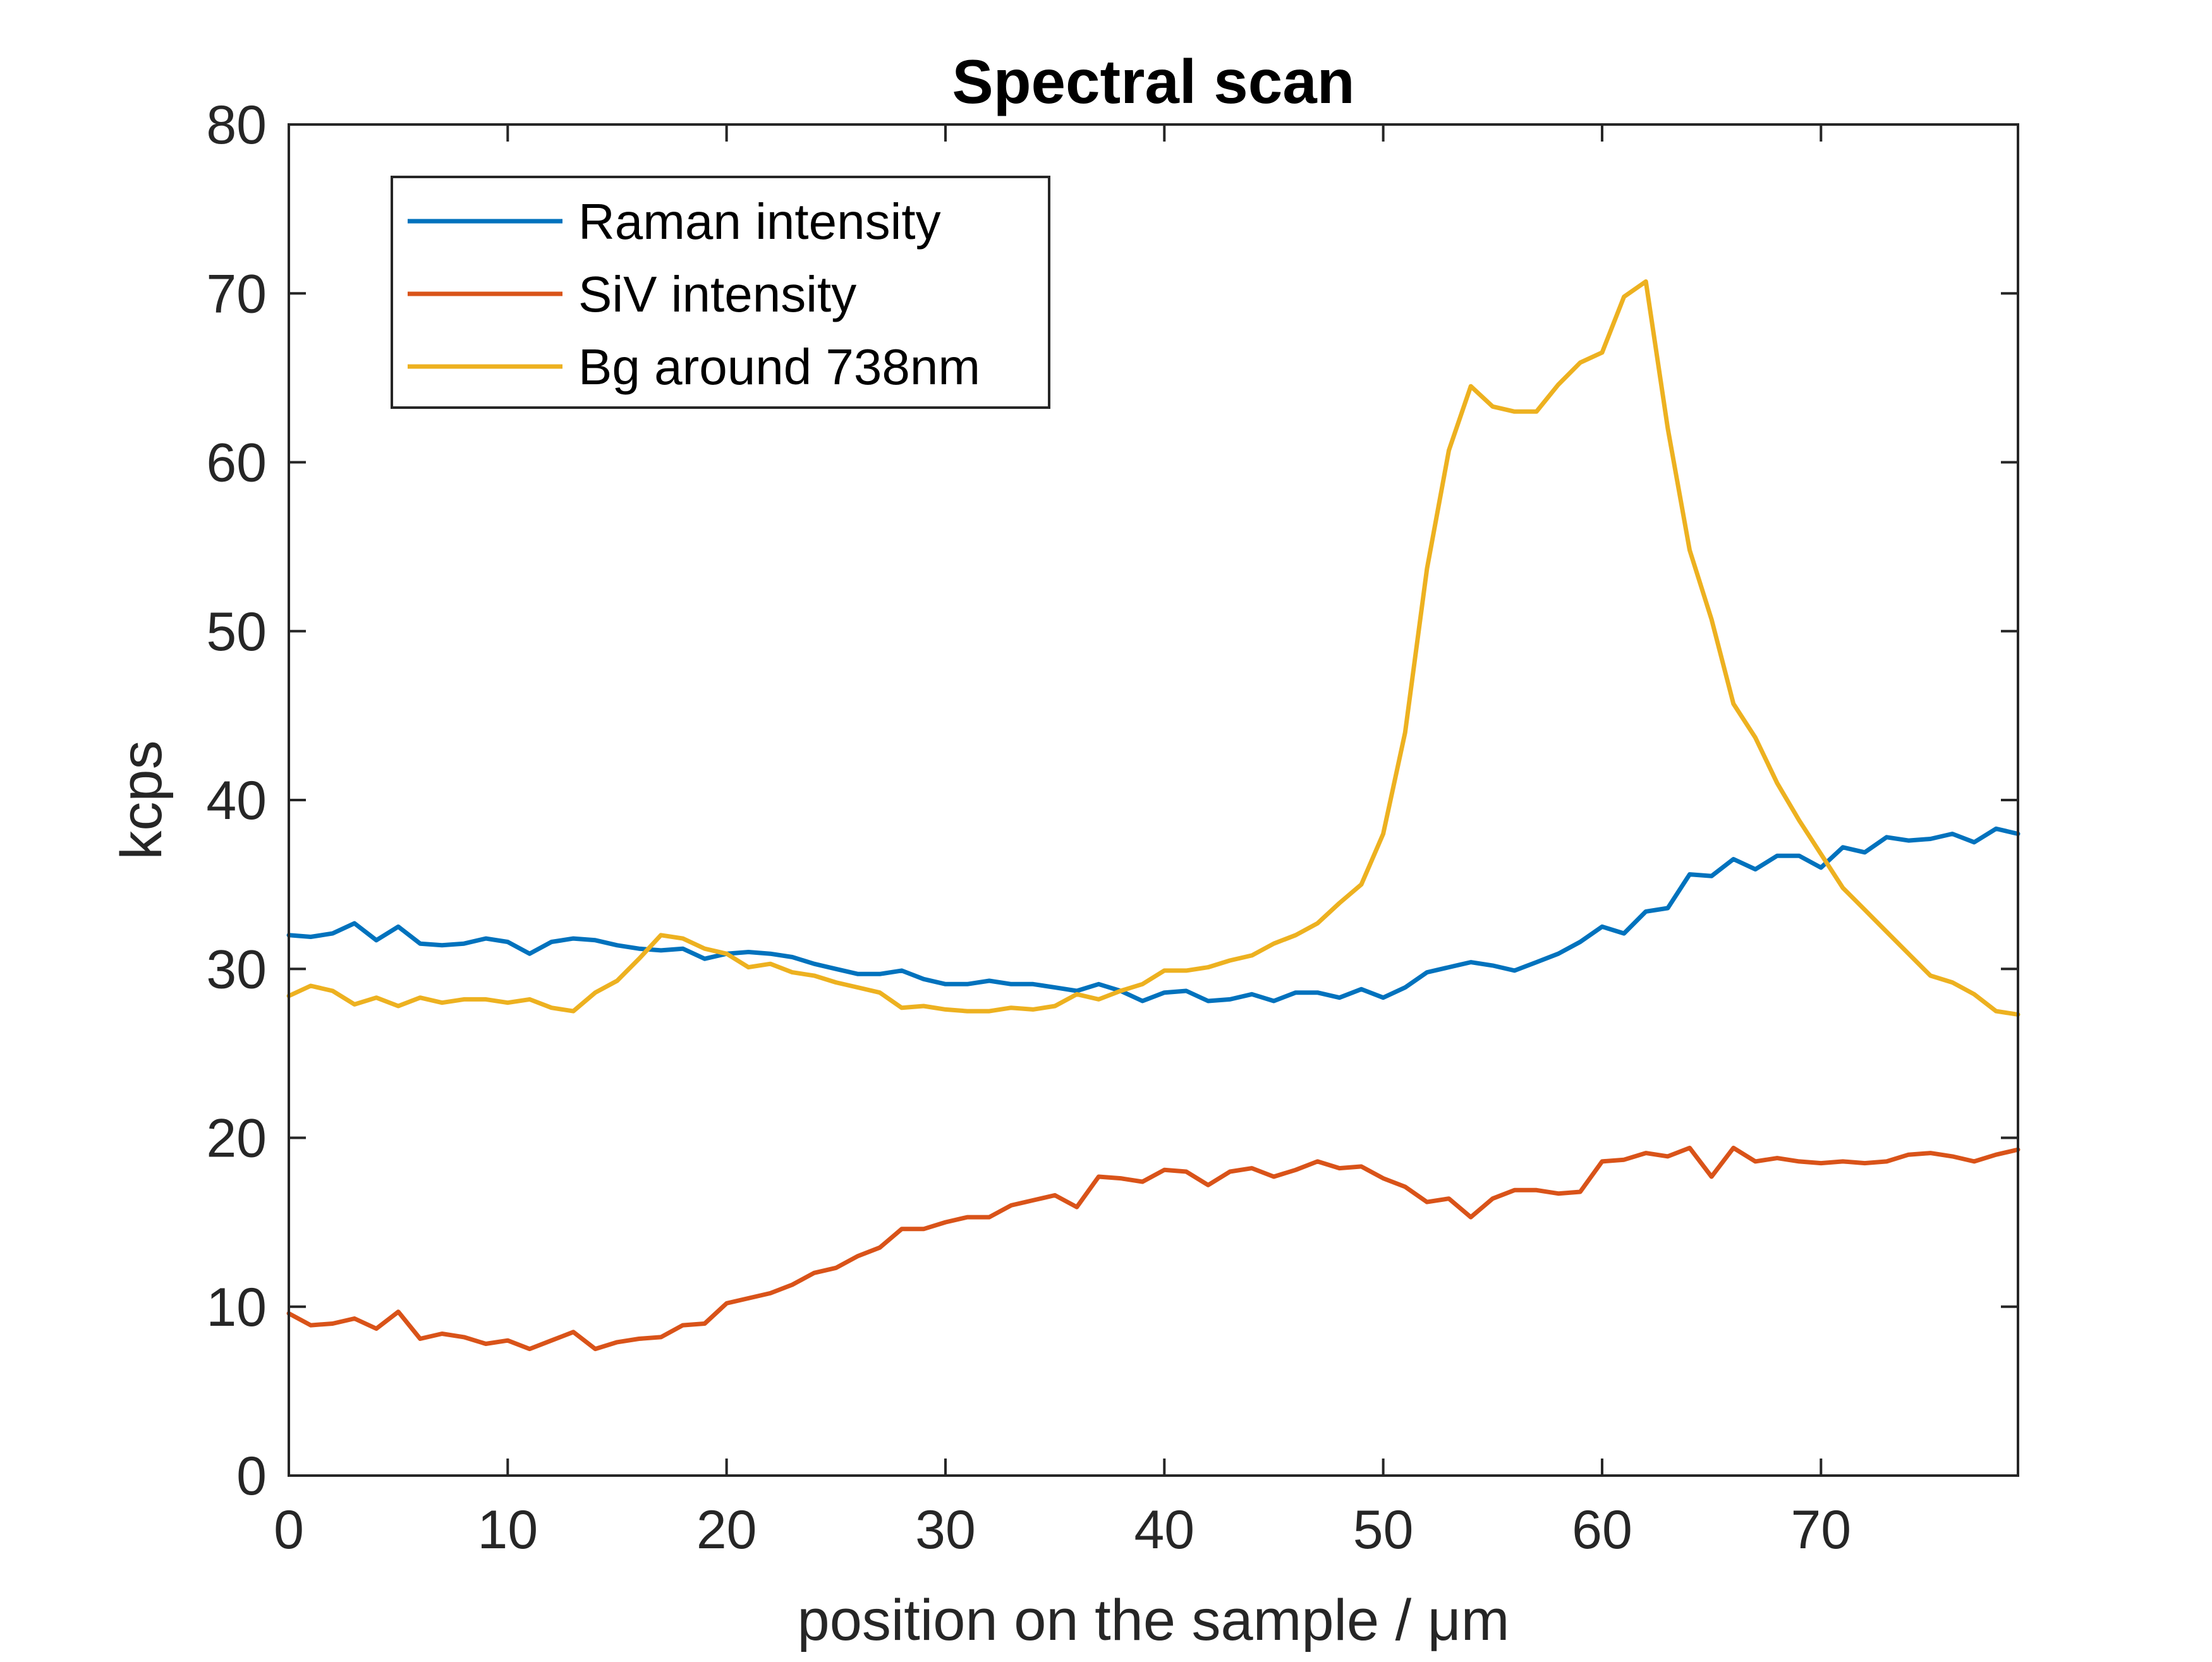 The height and width of the screenshot is (1662, 2212). I want to click on y-tick-label: 60, so click(236, 463).